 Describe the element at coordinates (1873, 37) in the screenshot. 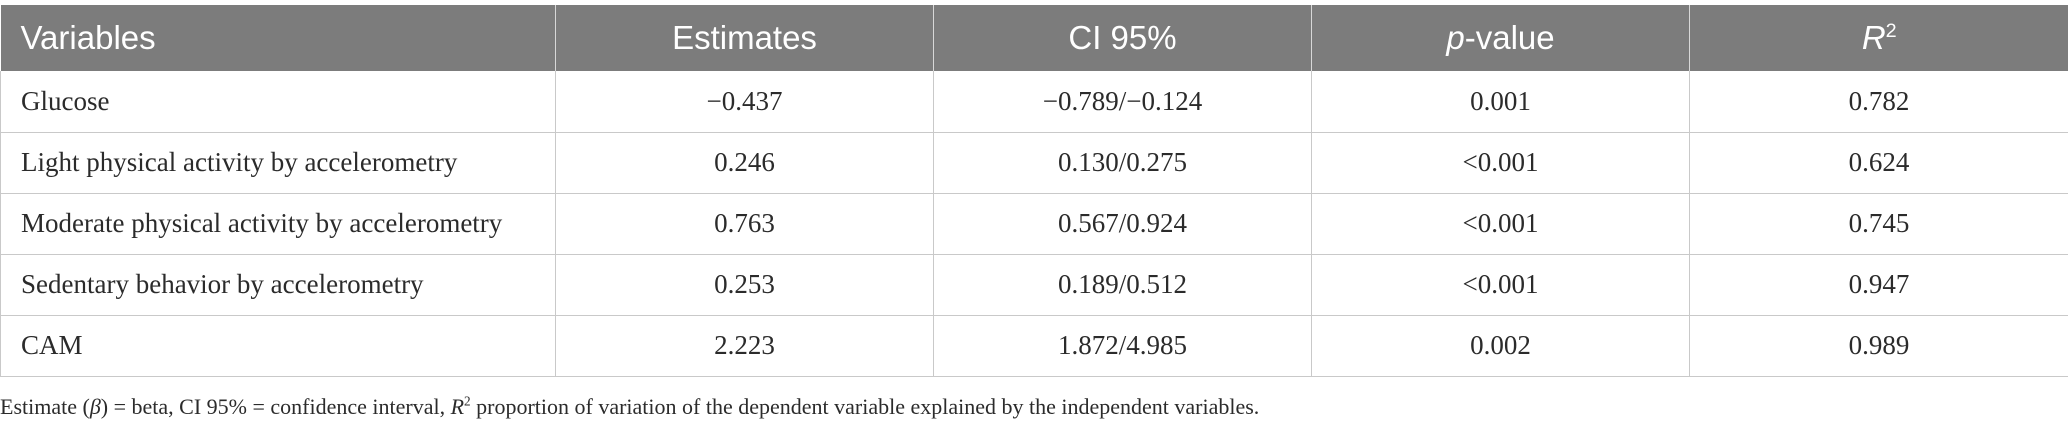

I see `header-r-letter: R` at that location.